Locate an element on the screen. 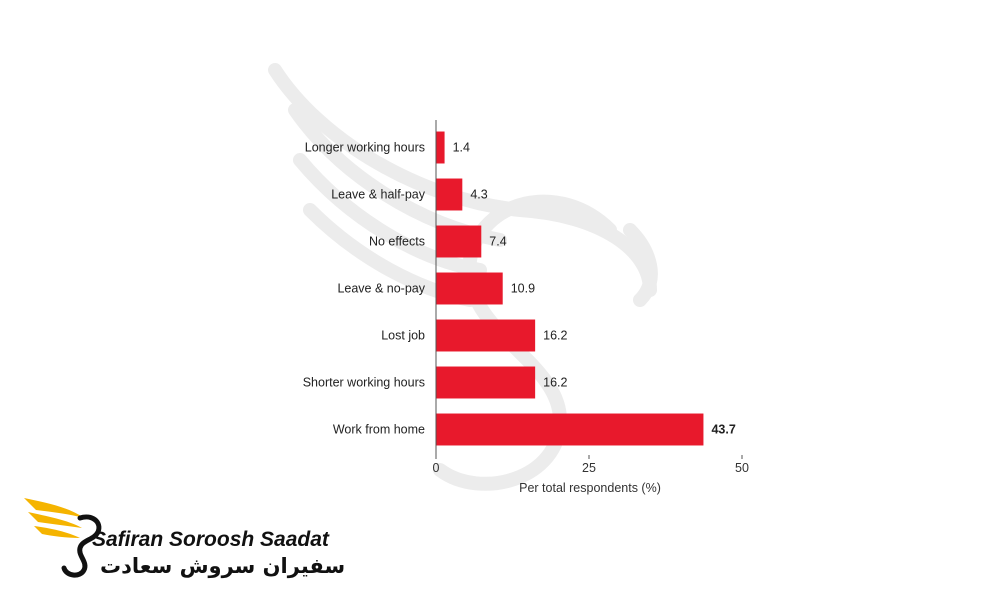 This screenshot has width=1000, height=600. bars-group is located at coordinates (570, 288).